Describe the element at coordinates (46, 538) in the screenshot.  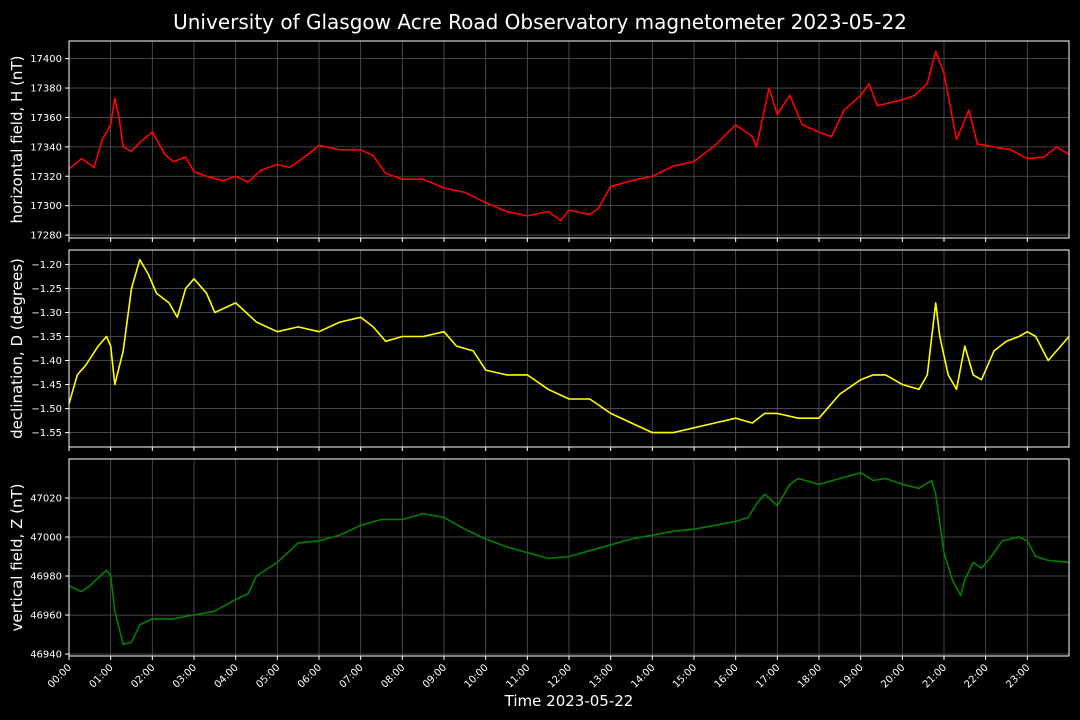
I see `y-tick-label: 47000` at that location.